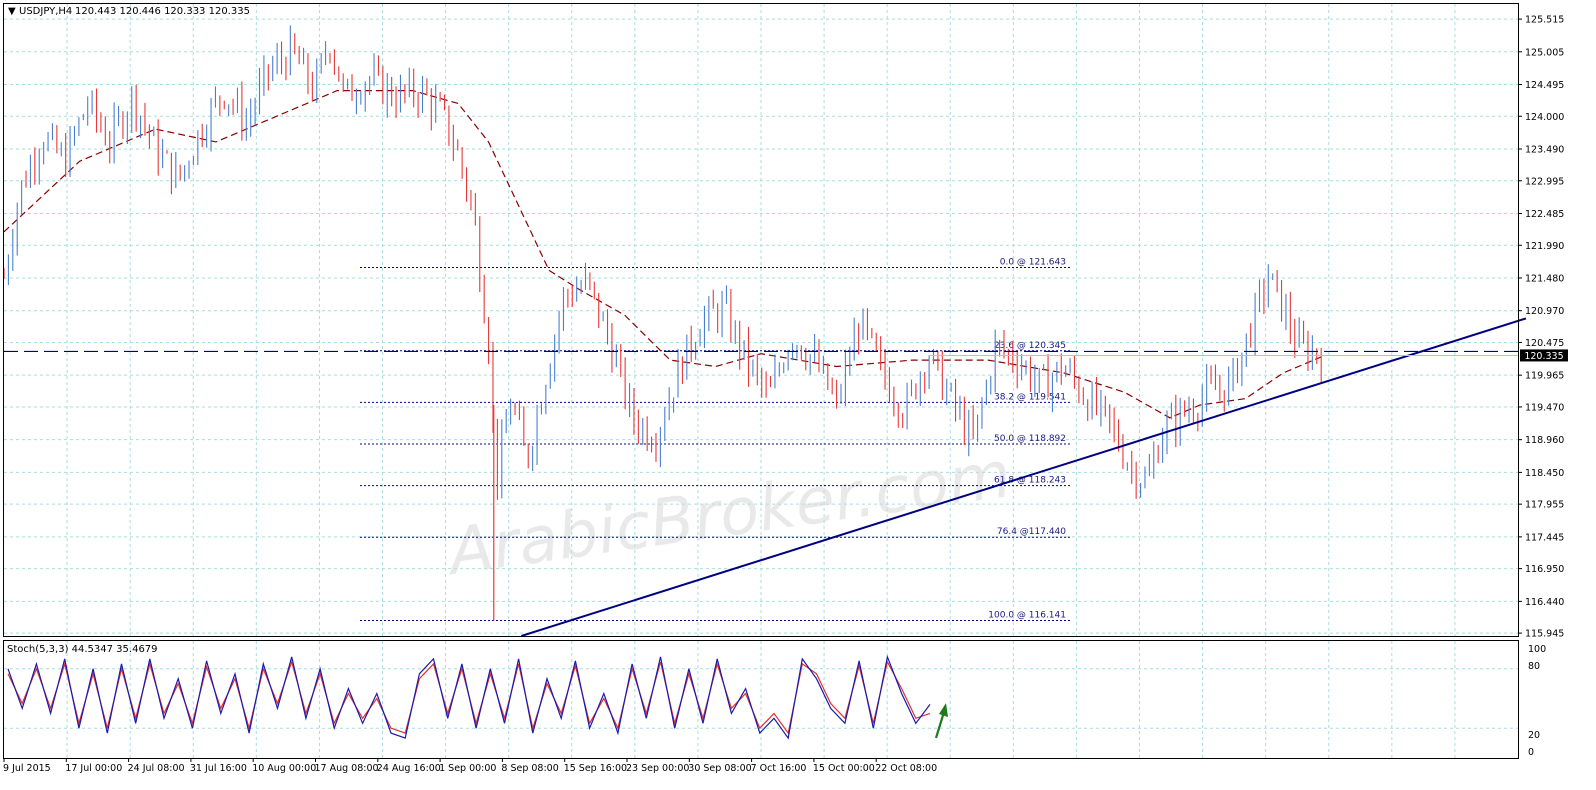  I want to click on y-tick-label: 117.955, so click(1544, 505).